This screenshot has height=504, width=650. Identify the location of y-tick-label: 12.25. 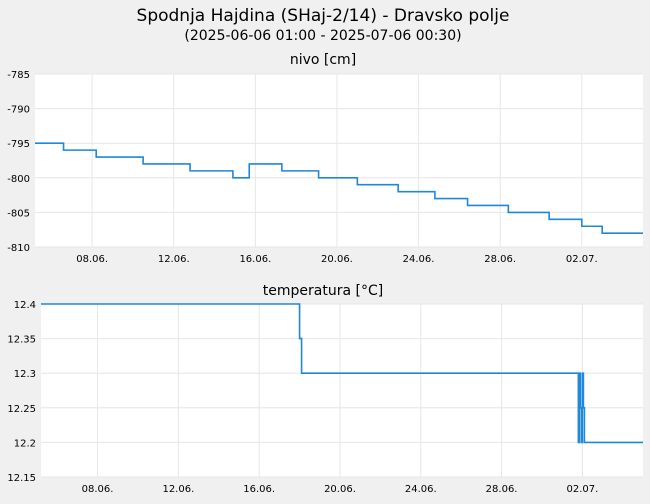
(21, 409).